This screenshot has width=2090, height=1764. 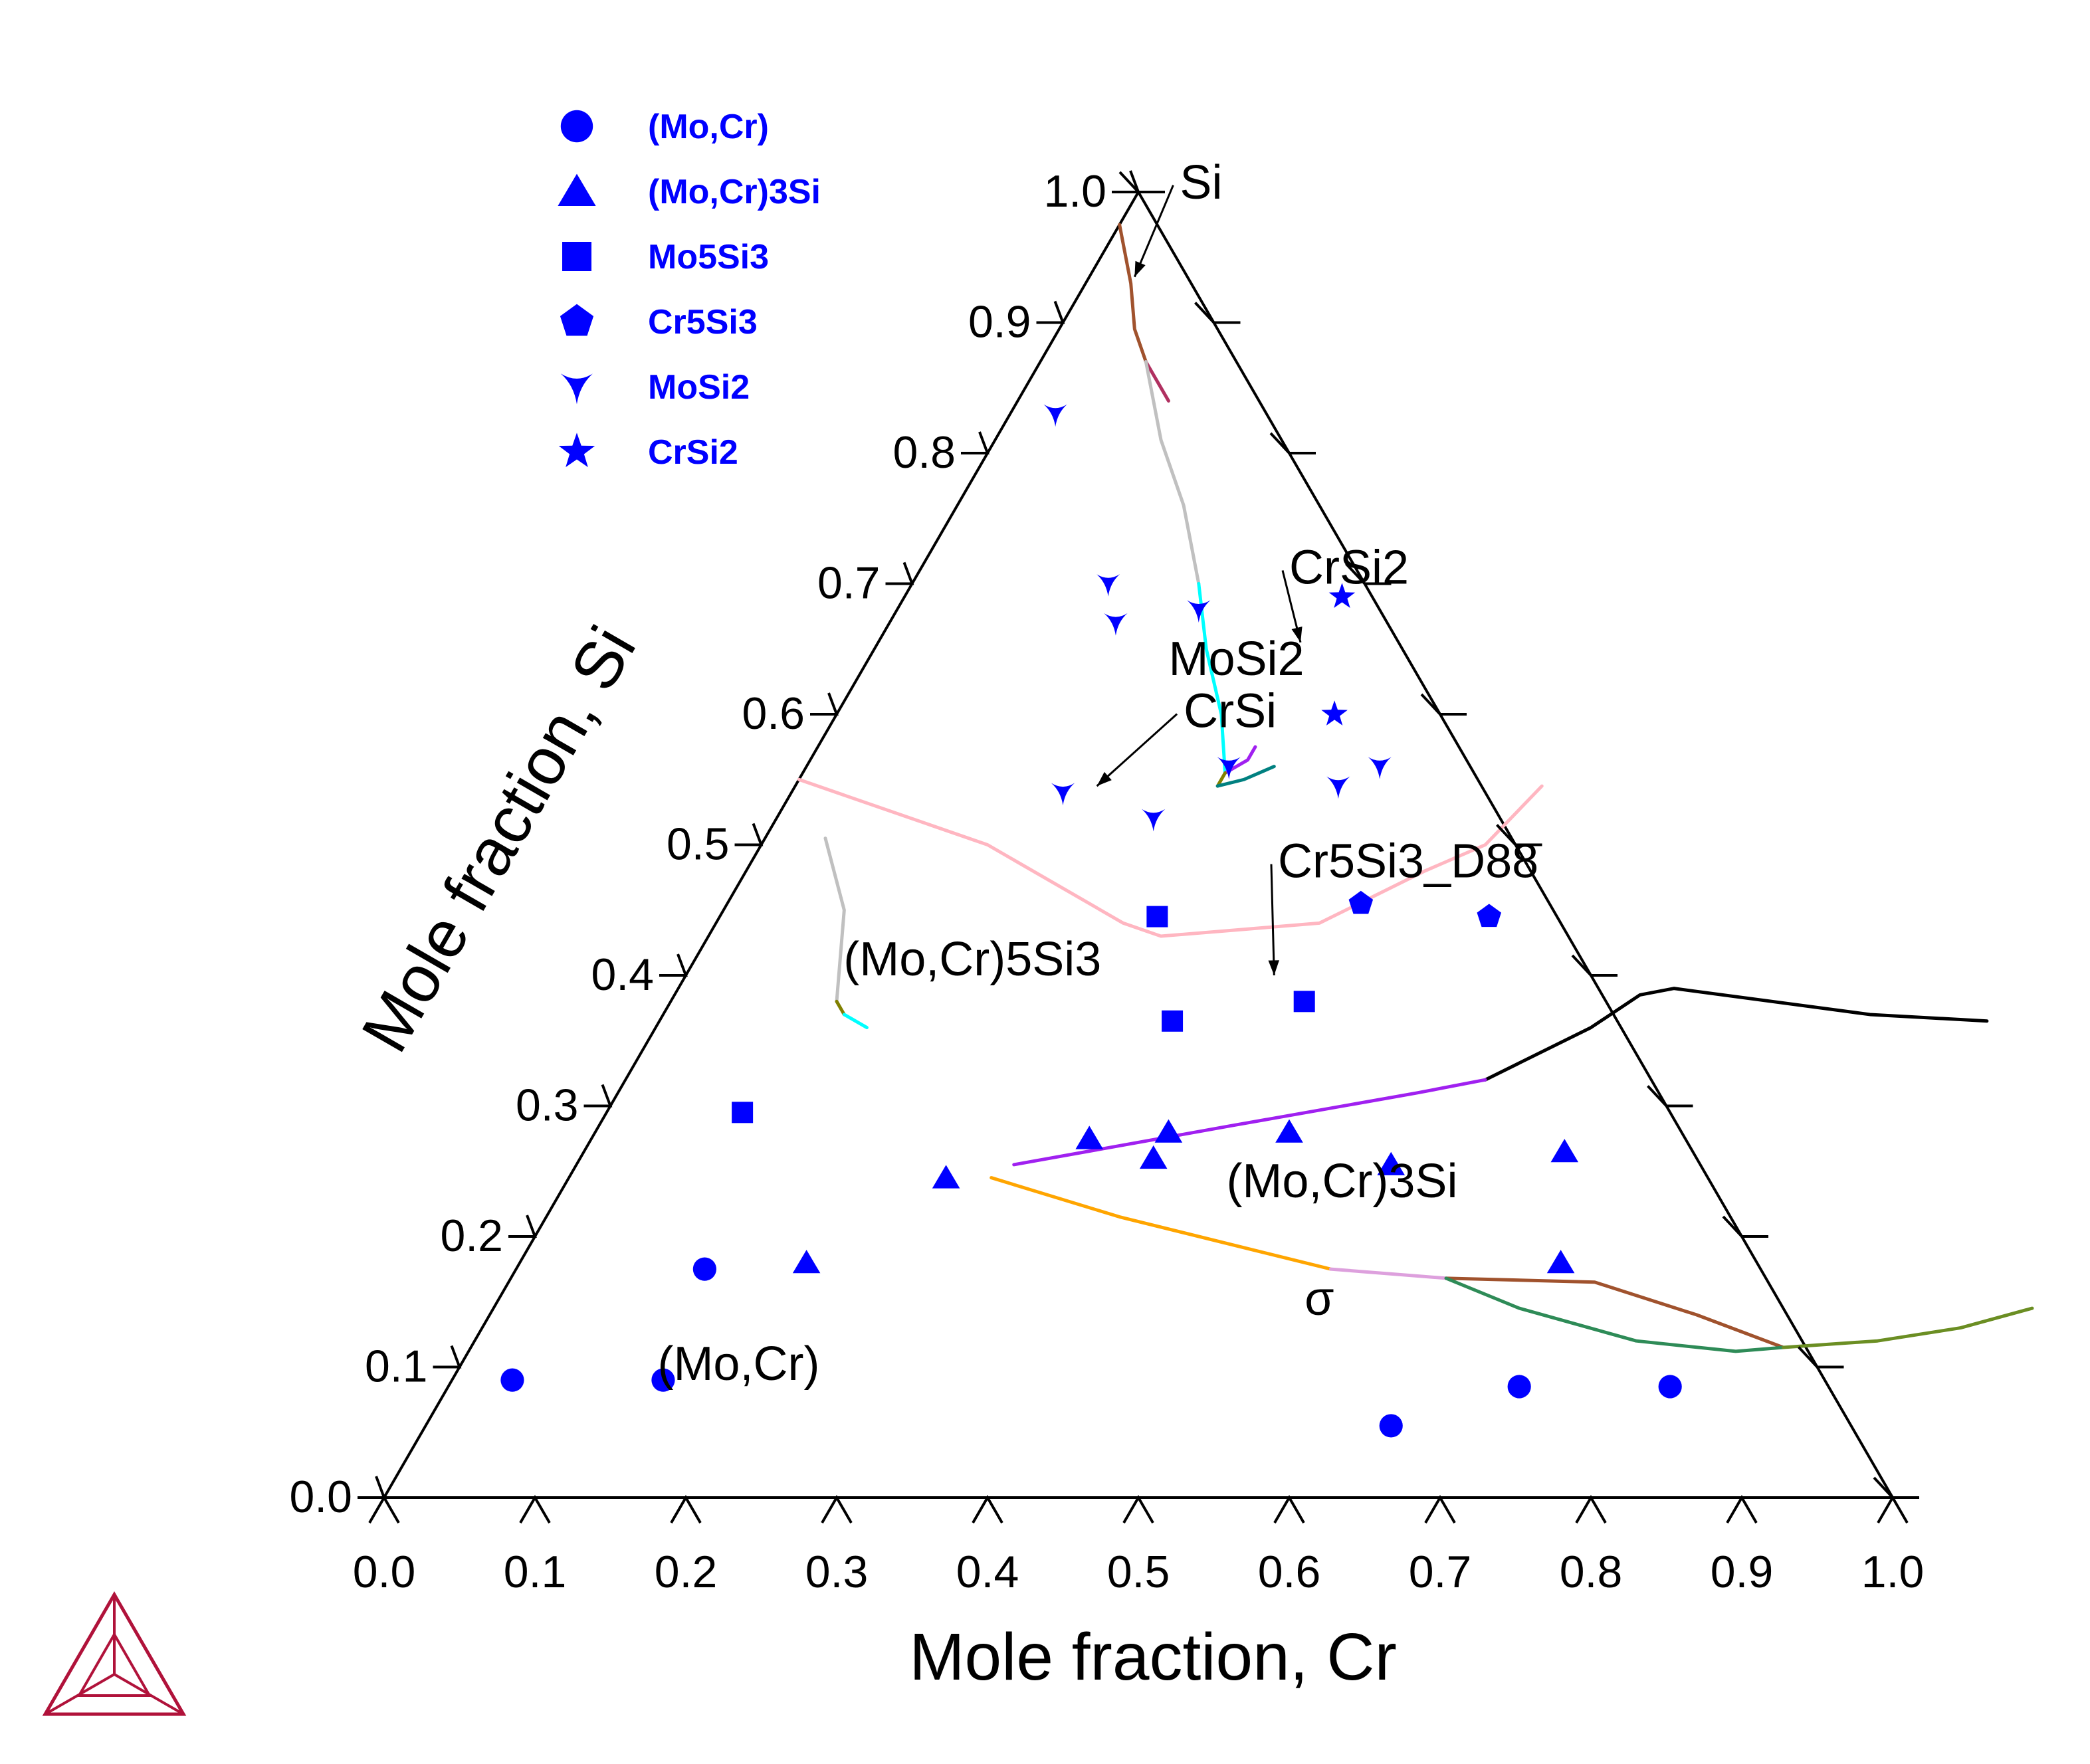 What do you see at coordinates (1074, 191) in the screenshot?
I see `left-tick-label: 1.0` at bounding box center [1074, 191].